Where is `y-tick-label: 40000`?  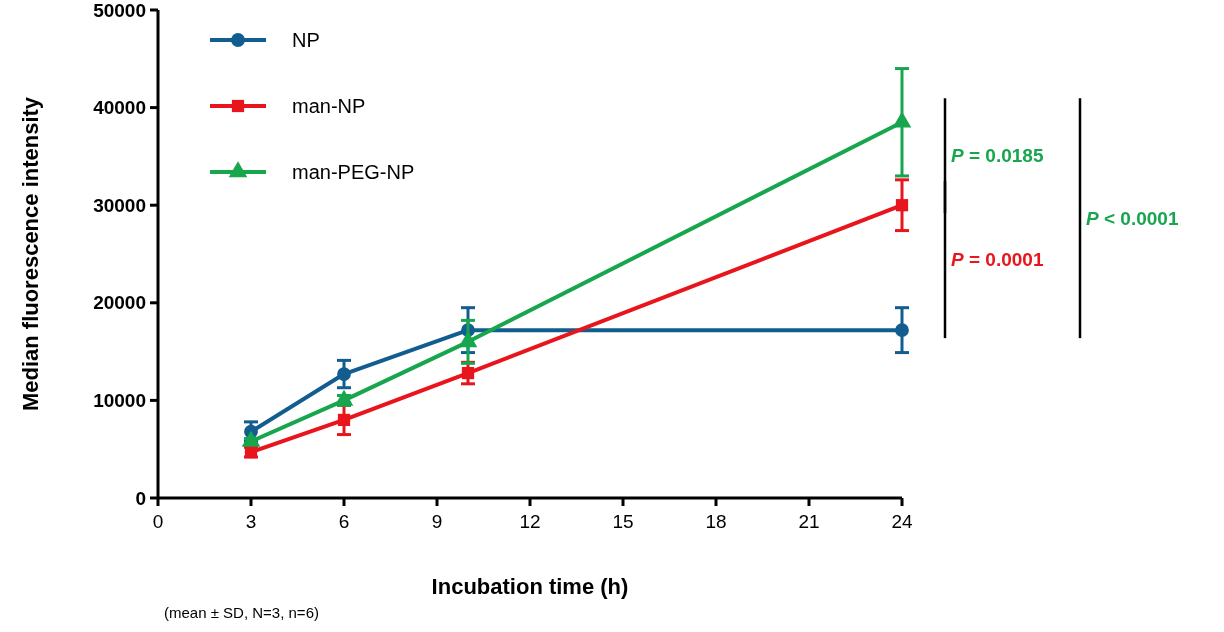 y-tick-label: 40000 is located at coordinates (119, 108).